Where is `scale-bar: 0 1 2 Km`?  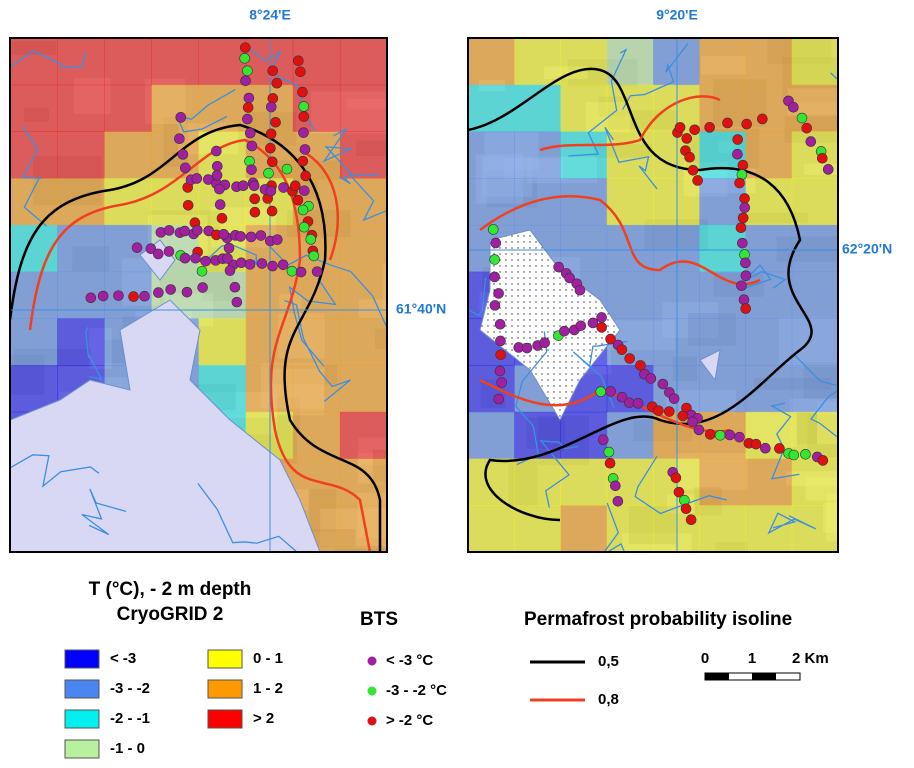
scale-bar: 0 1 2 Km is located at coordinates (765, 665).